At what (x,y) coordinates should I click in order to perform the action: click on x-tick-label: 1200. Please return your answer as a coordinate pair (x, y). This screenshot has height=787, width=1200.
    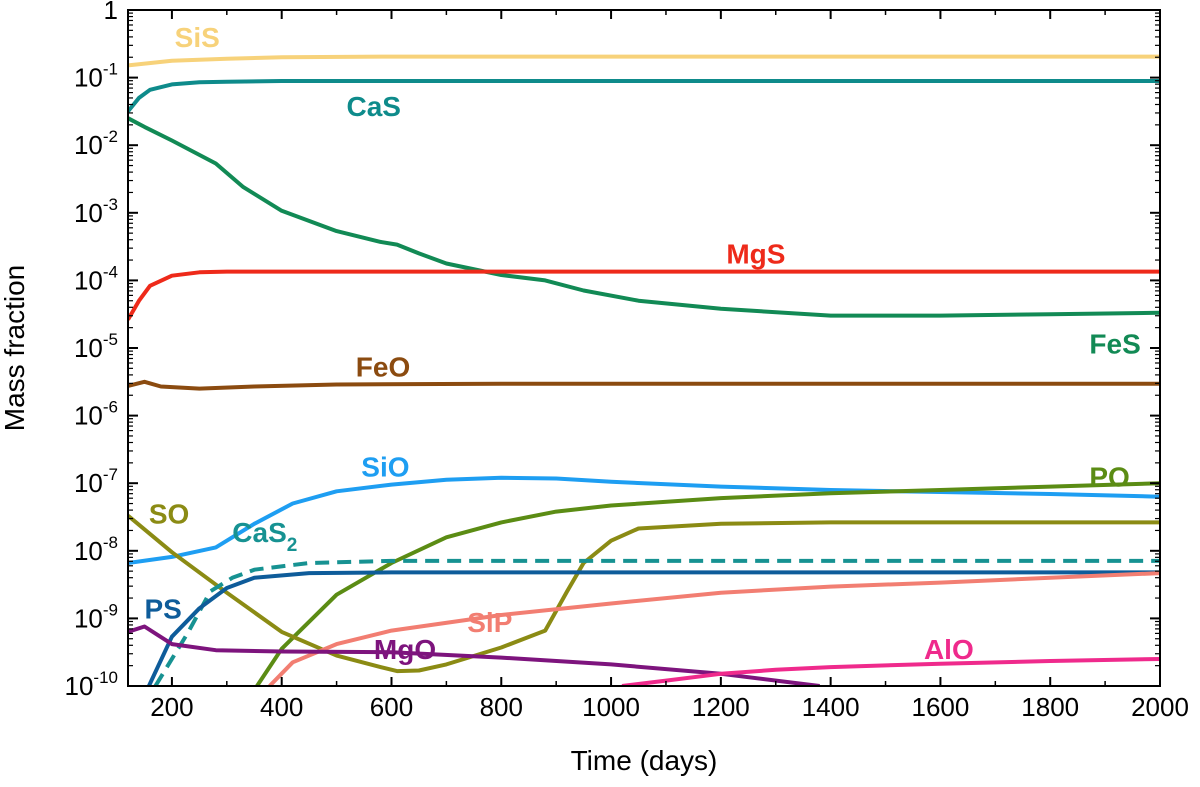
    Looking at the image, I should click on (721, 707).